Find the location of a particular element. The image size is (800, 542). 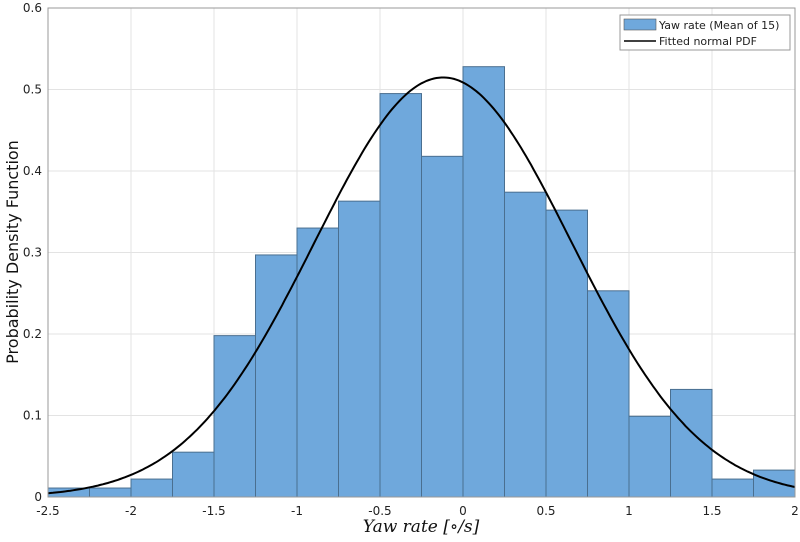

legend: Yaw rate (Mean of 15) Fitted normal PDF is located at coordinates (705, 32).